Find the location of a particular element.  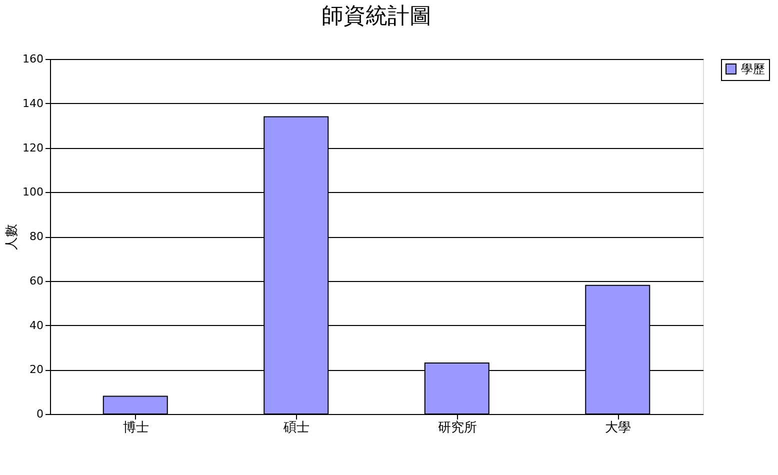

y-tick-label: 80 is located at coordinates (37, 236).